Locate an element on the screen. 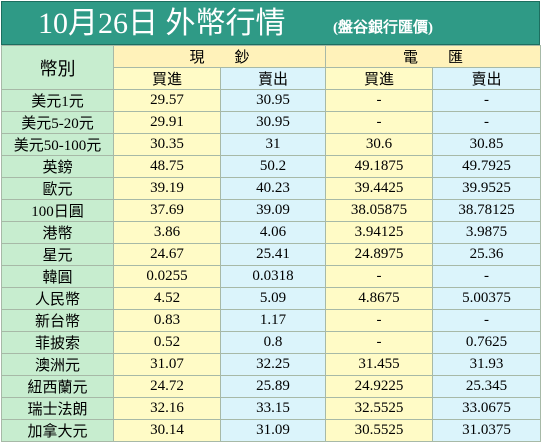 This screenshot has width=543, height=444. table-row: 人民幣 4.52 5.09 4.8675 5.00375 is located at coordinates (271, 298).